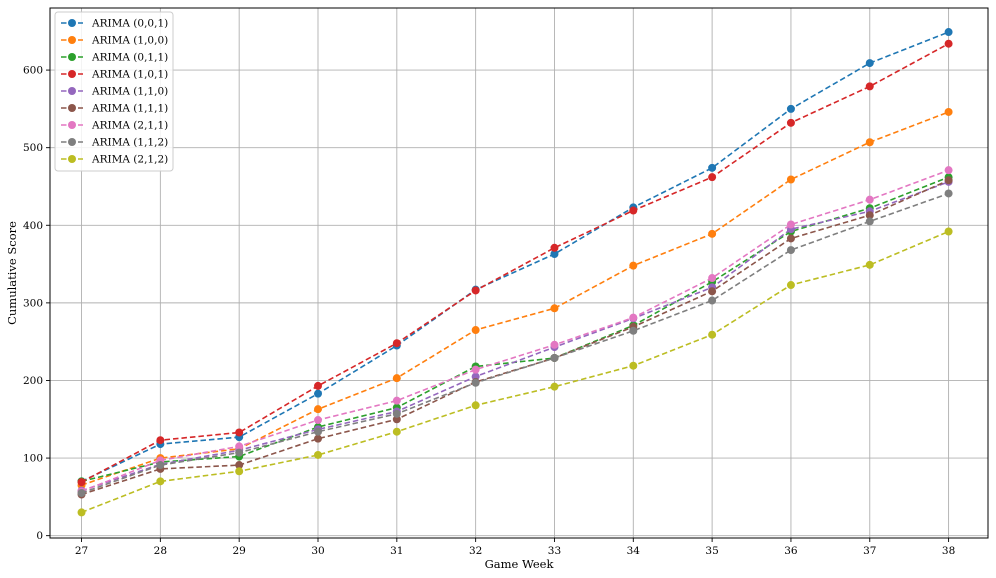  Describe the element at coordinates (791, 551) in the screenshot. I see `x-tick-label: 36` at that location.